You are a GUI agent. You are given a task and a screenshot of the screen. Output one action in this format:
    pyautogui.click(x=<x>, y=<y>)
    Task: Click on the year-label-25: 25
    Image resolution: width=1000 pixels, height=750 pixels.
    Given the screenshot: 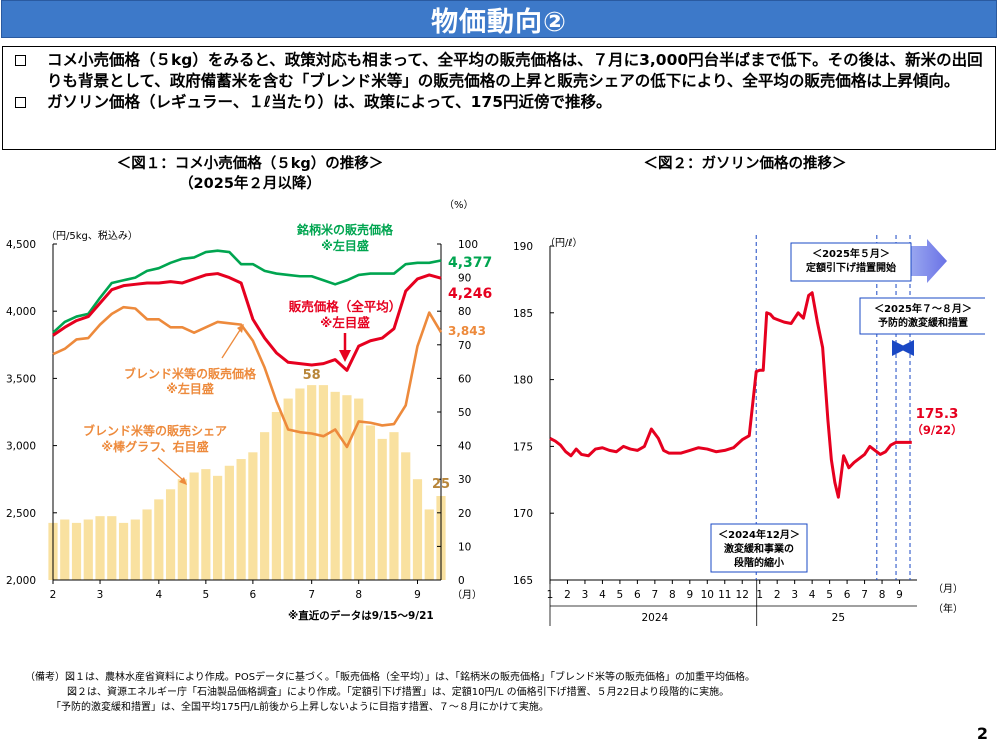 What is the action you would take?
    pyautogui.click(x=838, y=618)
    